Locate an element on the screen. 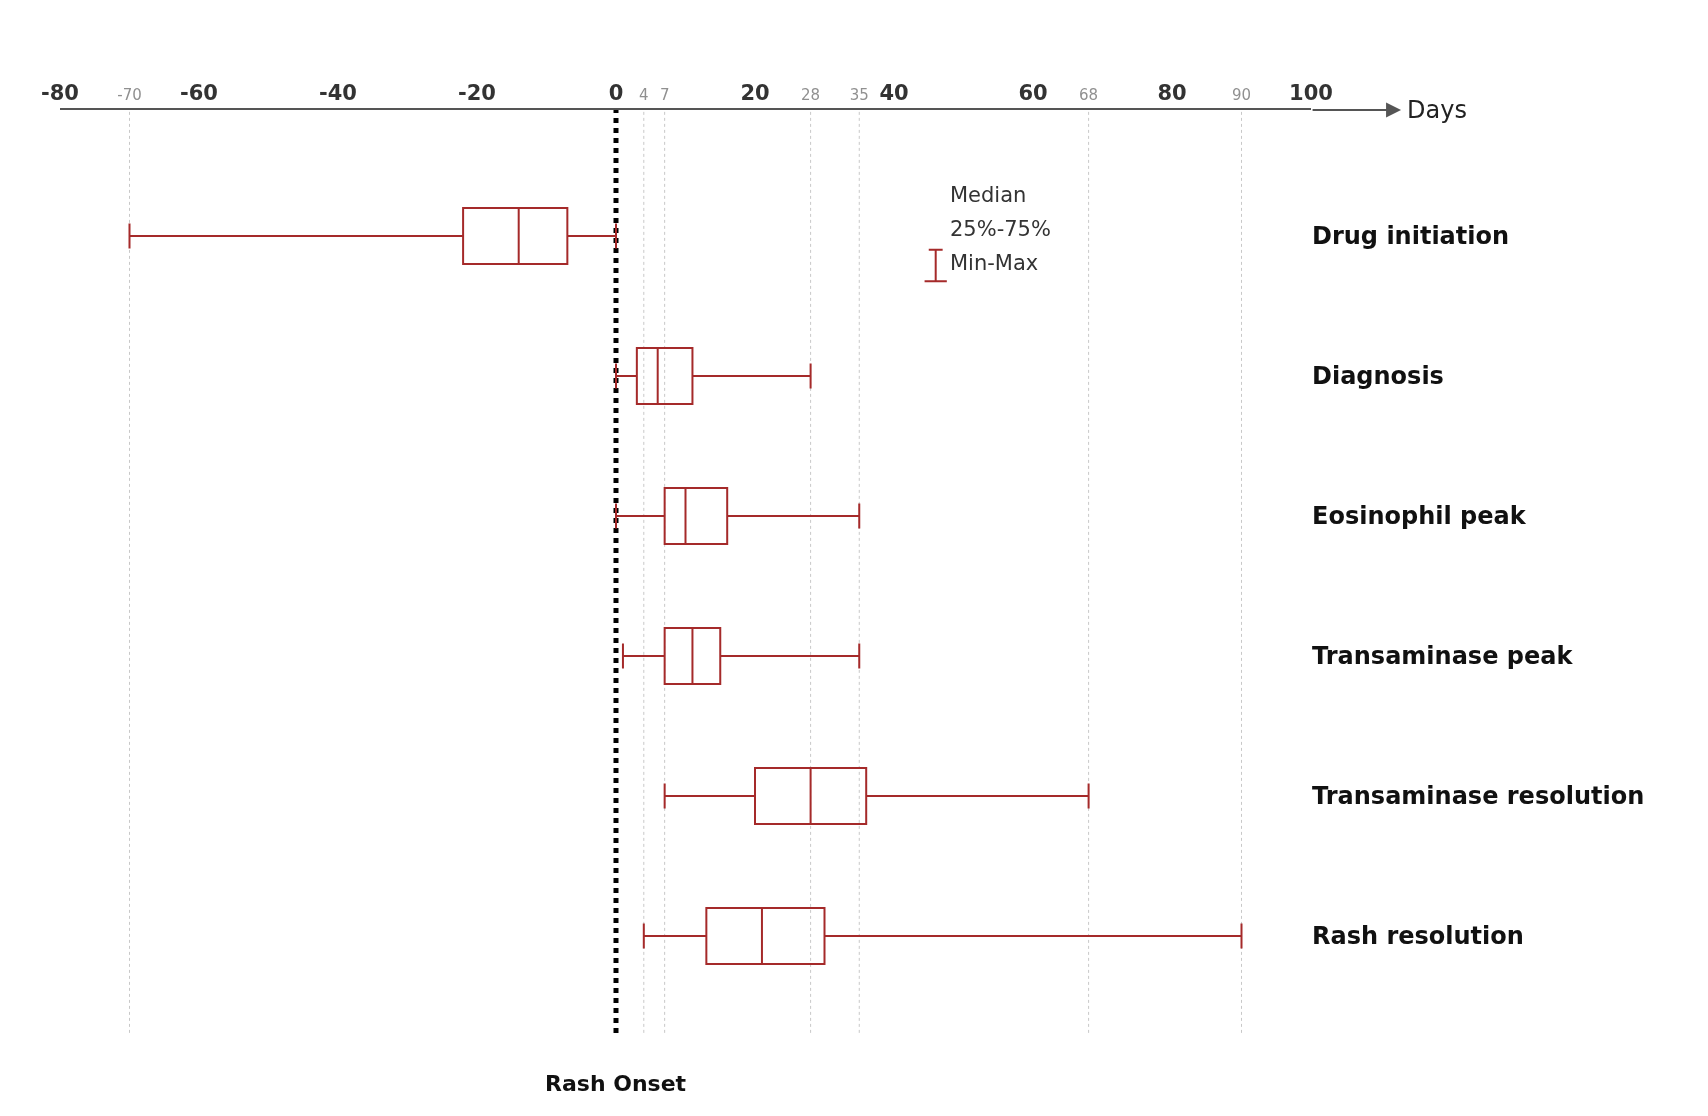 The height and width of the screenshot is (1116, 1708). x-tick-label: -40 is located at coordinates (338, 92).